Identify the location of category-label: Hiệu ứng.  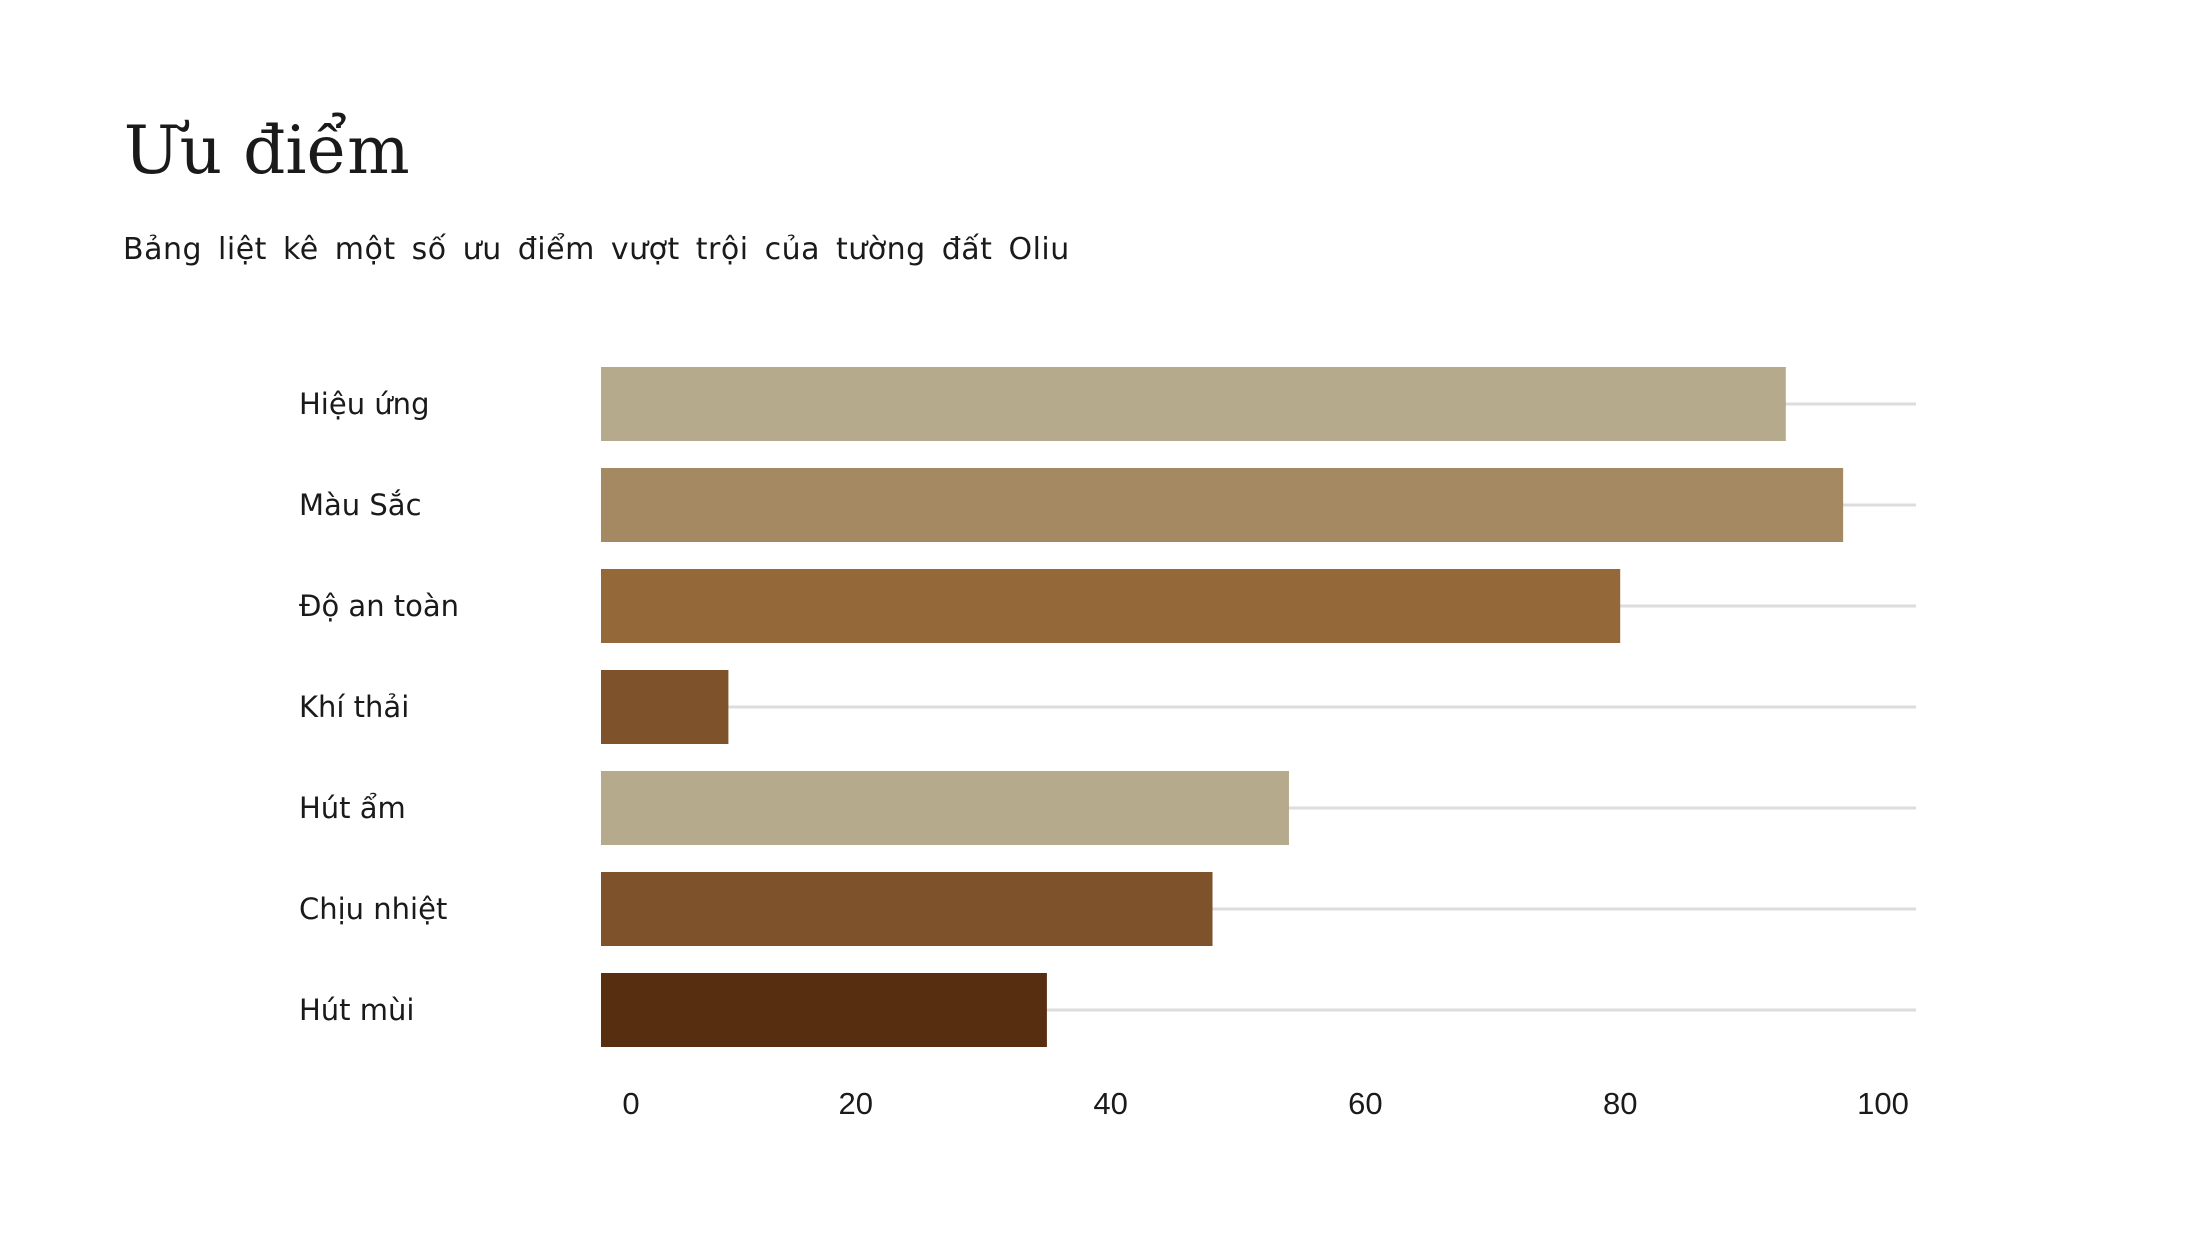
(364, 404).